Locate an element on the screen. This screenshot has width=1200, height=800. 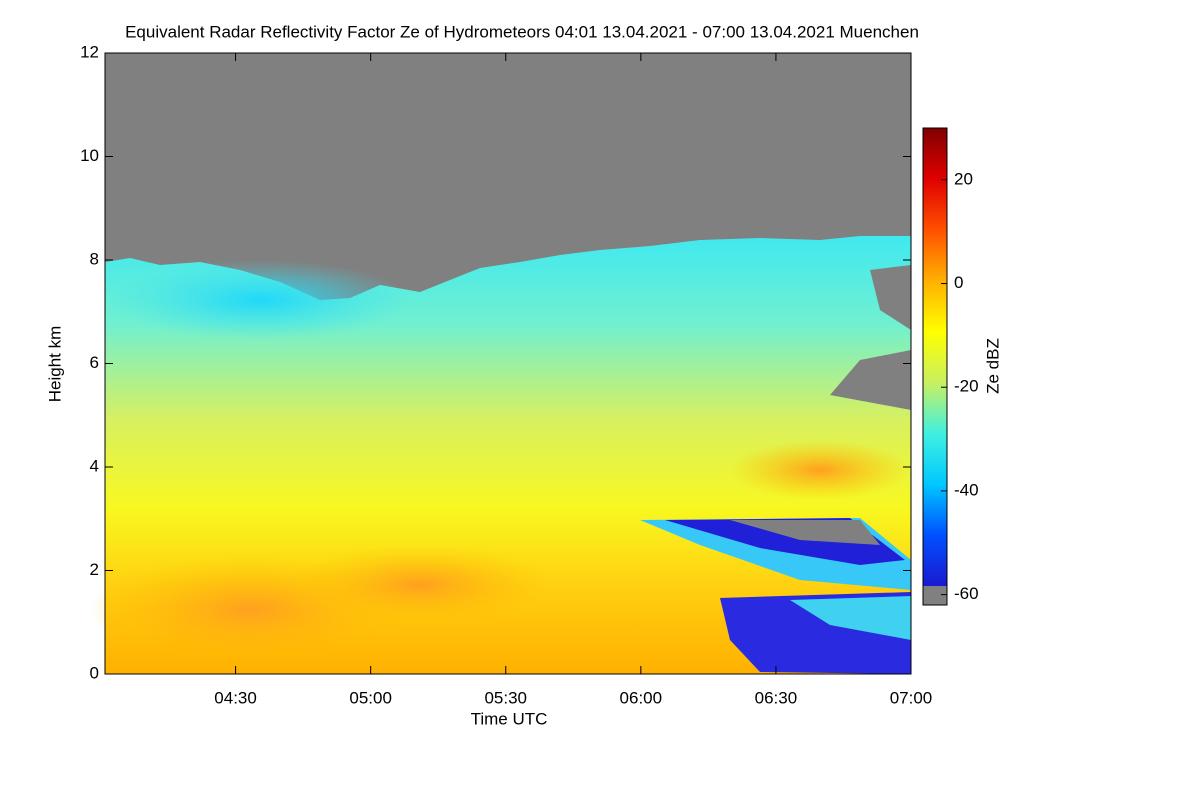
colorbar-tick-label: -20 is located at coordinates (966, 386).